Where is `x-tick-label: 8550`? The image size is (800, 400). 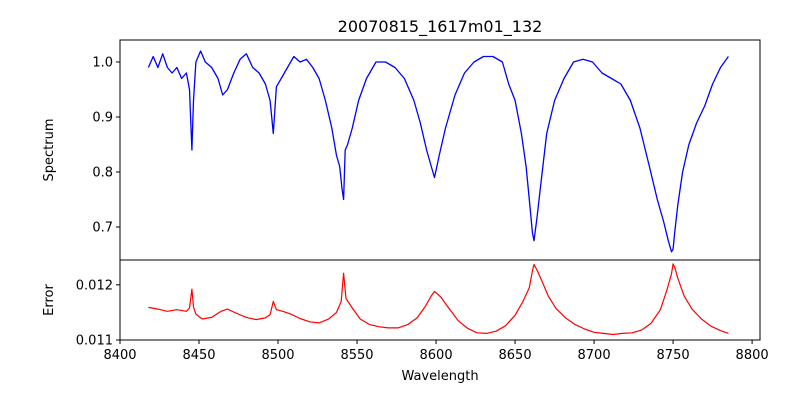
x-tick-label: 8550 is located at coordinates (356, 355).